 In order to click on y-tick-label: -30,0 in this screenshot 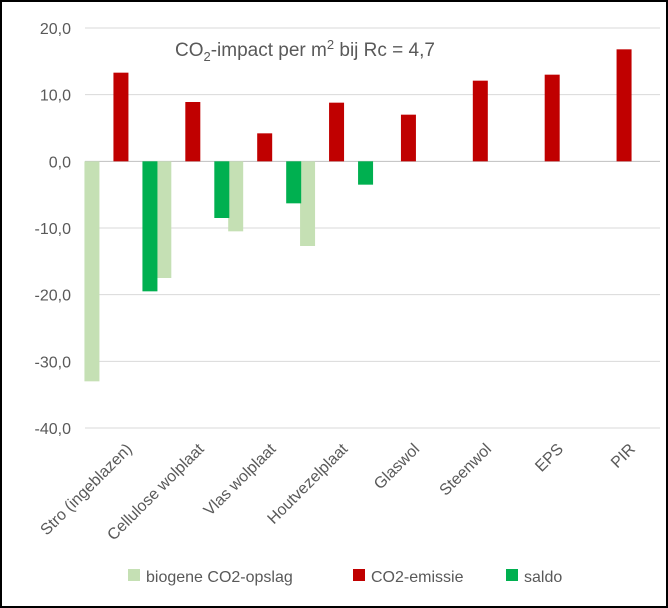, I will do `click(53, 362)`.